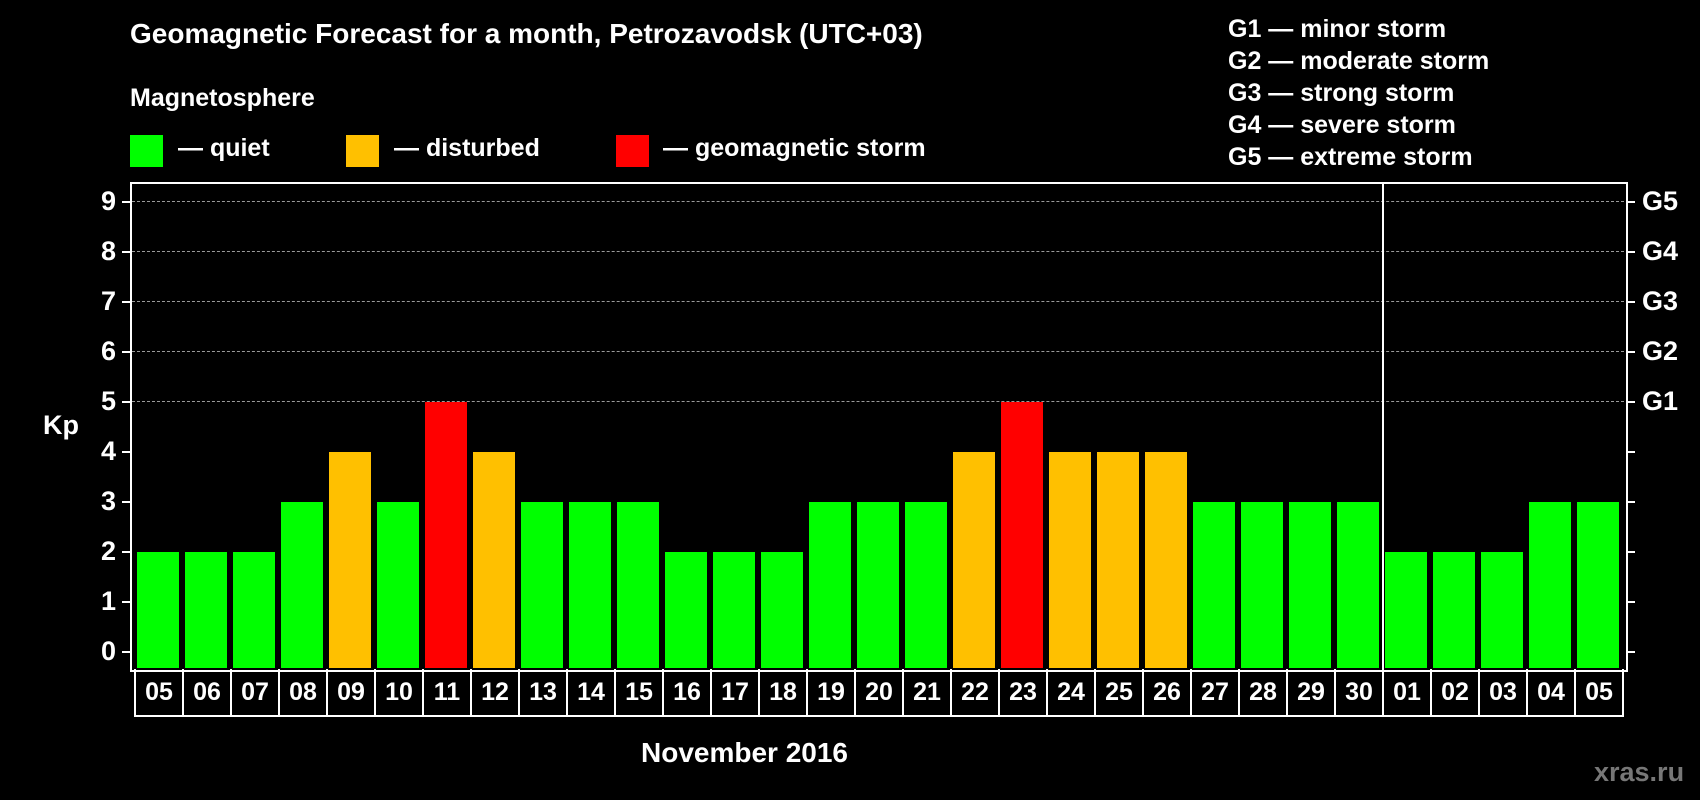  I want to click on y-tick-label: 5, so click(108, 401).